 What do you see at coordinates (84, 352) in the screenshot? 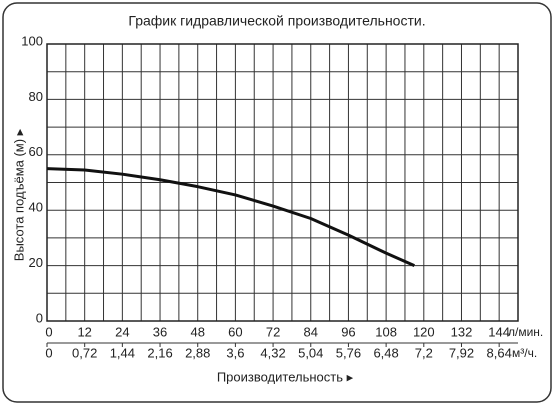
I see `x2-tick-label: 0,72` at bounding box center [84, 352].